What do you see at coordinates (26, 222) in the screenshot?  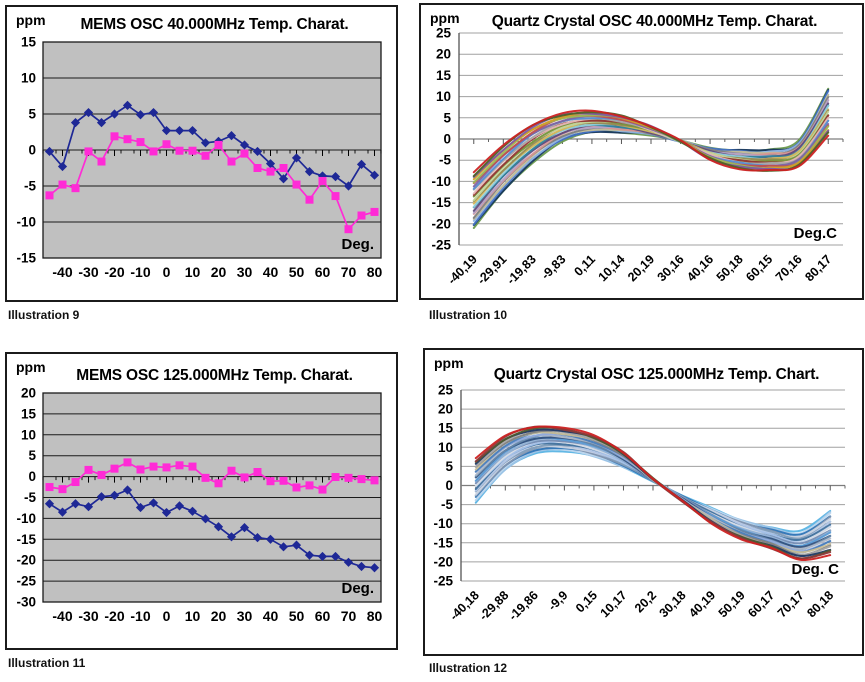 I see `y-tick-label: -10` at bounding box center [26, 222].